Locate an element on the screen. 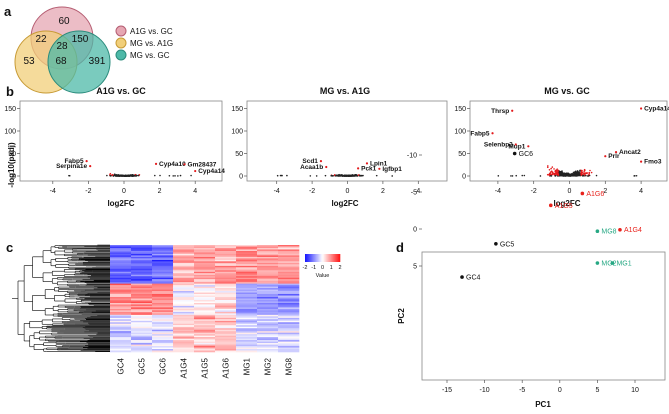 The width and height of the screenshot is (669, 414). y-tick-label: -10 is located at coordinates (412, 156).